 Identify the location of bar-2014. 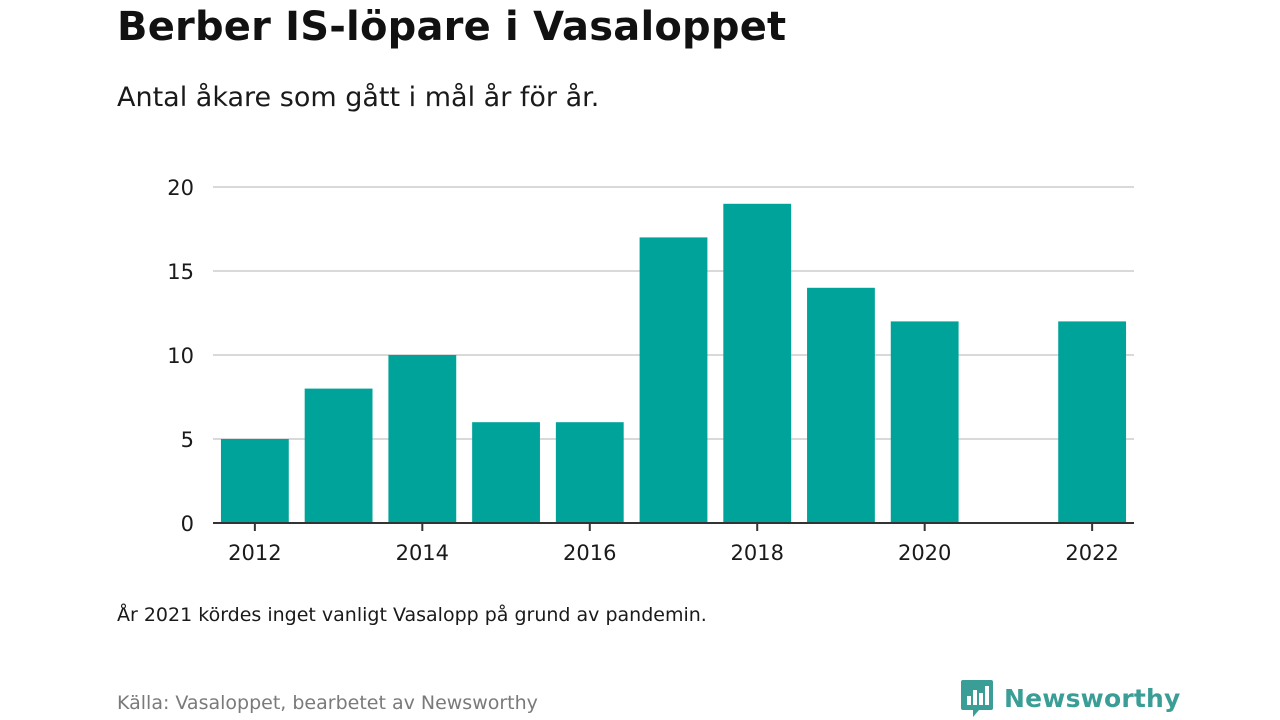
(422, 439).